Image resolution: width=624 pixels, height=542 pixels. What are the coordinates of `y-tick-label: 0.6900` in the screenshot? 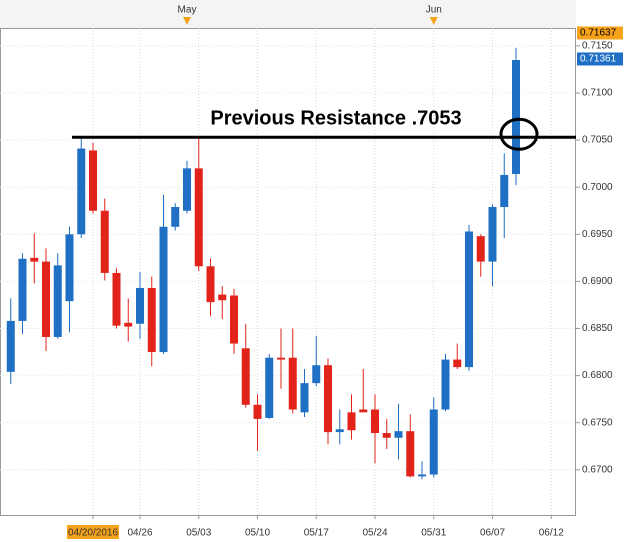 It's located at (597, 281).